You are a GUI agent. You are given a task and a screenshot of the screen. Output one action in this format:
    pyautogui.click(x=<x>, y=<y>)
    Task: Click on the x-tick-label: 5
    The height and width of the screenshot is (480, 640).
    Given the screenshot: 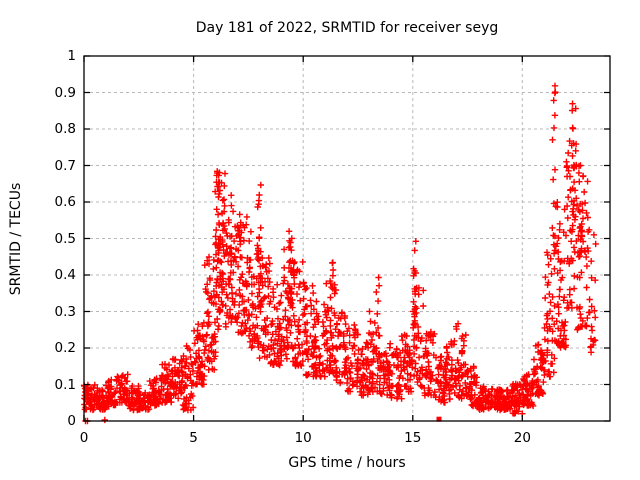 What is the action you would take?
    pyautogui.click(x=193, y=438)
    